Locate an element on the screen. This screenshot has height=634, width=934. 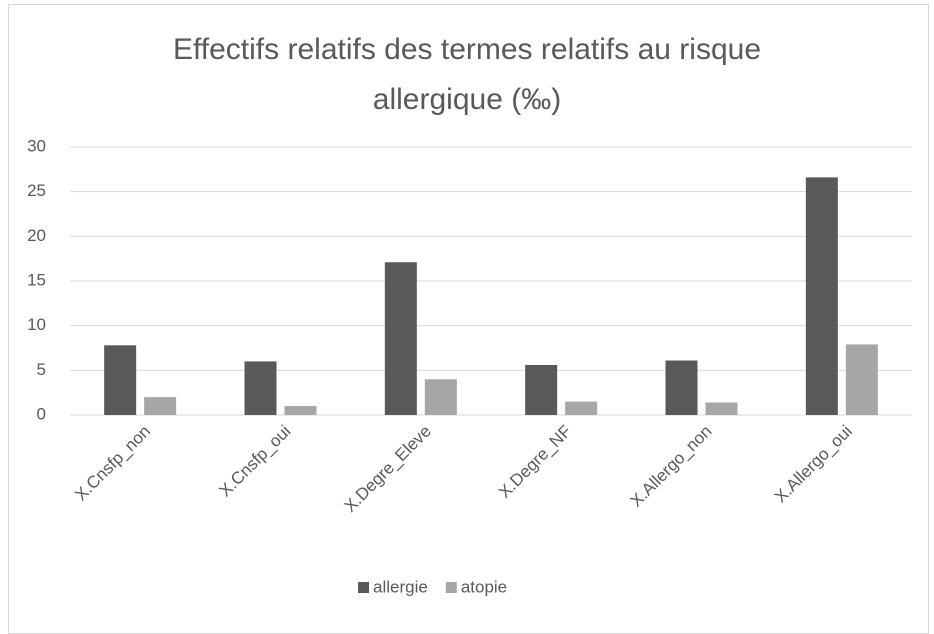
x-tick-label: X.Allergo_oui is located at coordinates (813, 464).